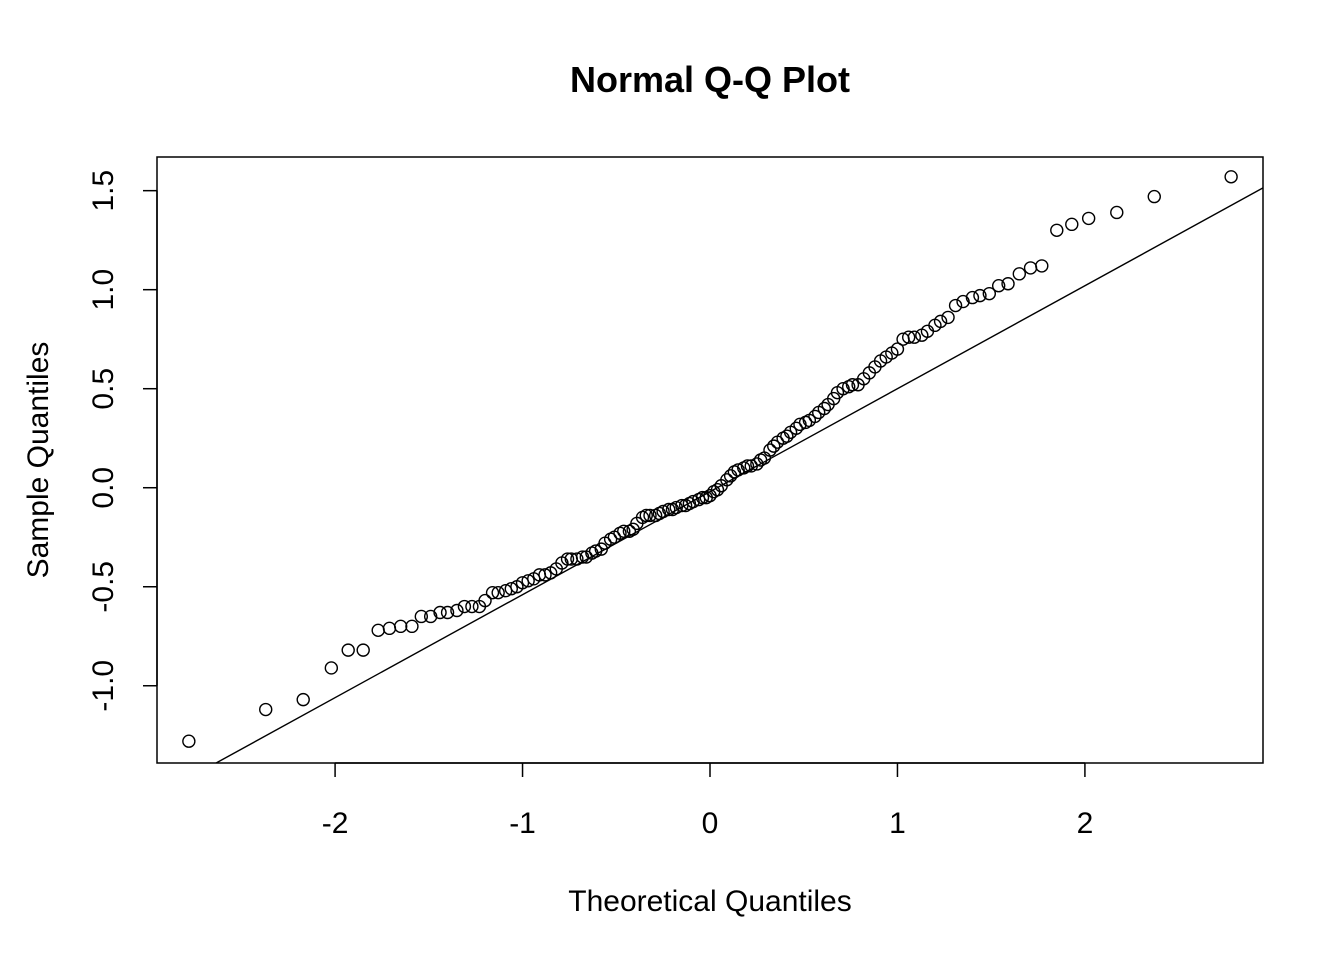  Describe the element at coordinates (122, 441) in the screenshot. I see `y-axis: -1.0 -0.5 0.0 0.5 1.0 1.5` at that location.